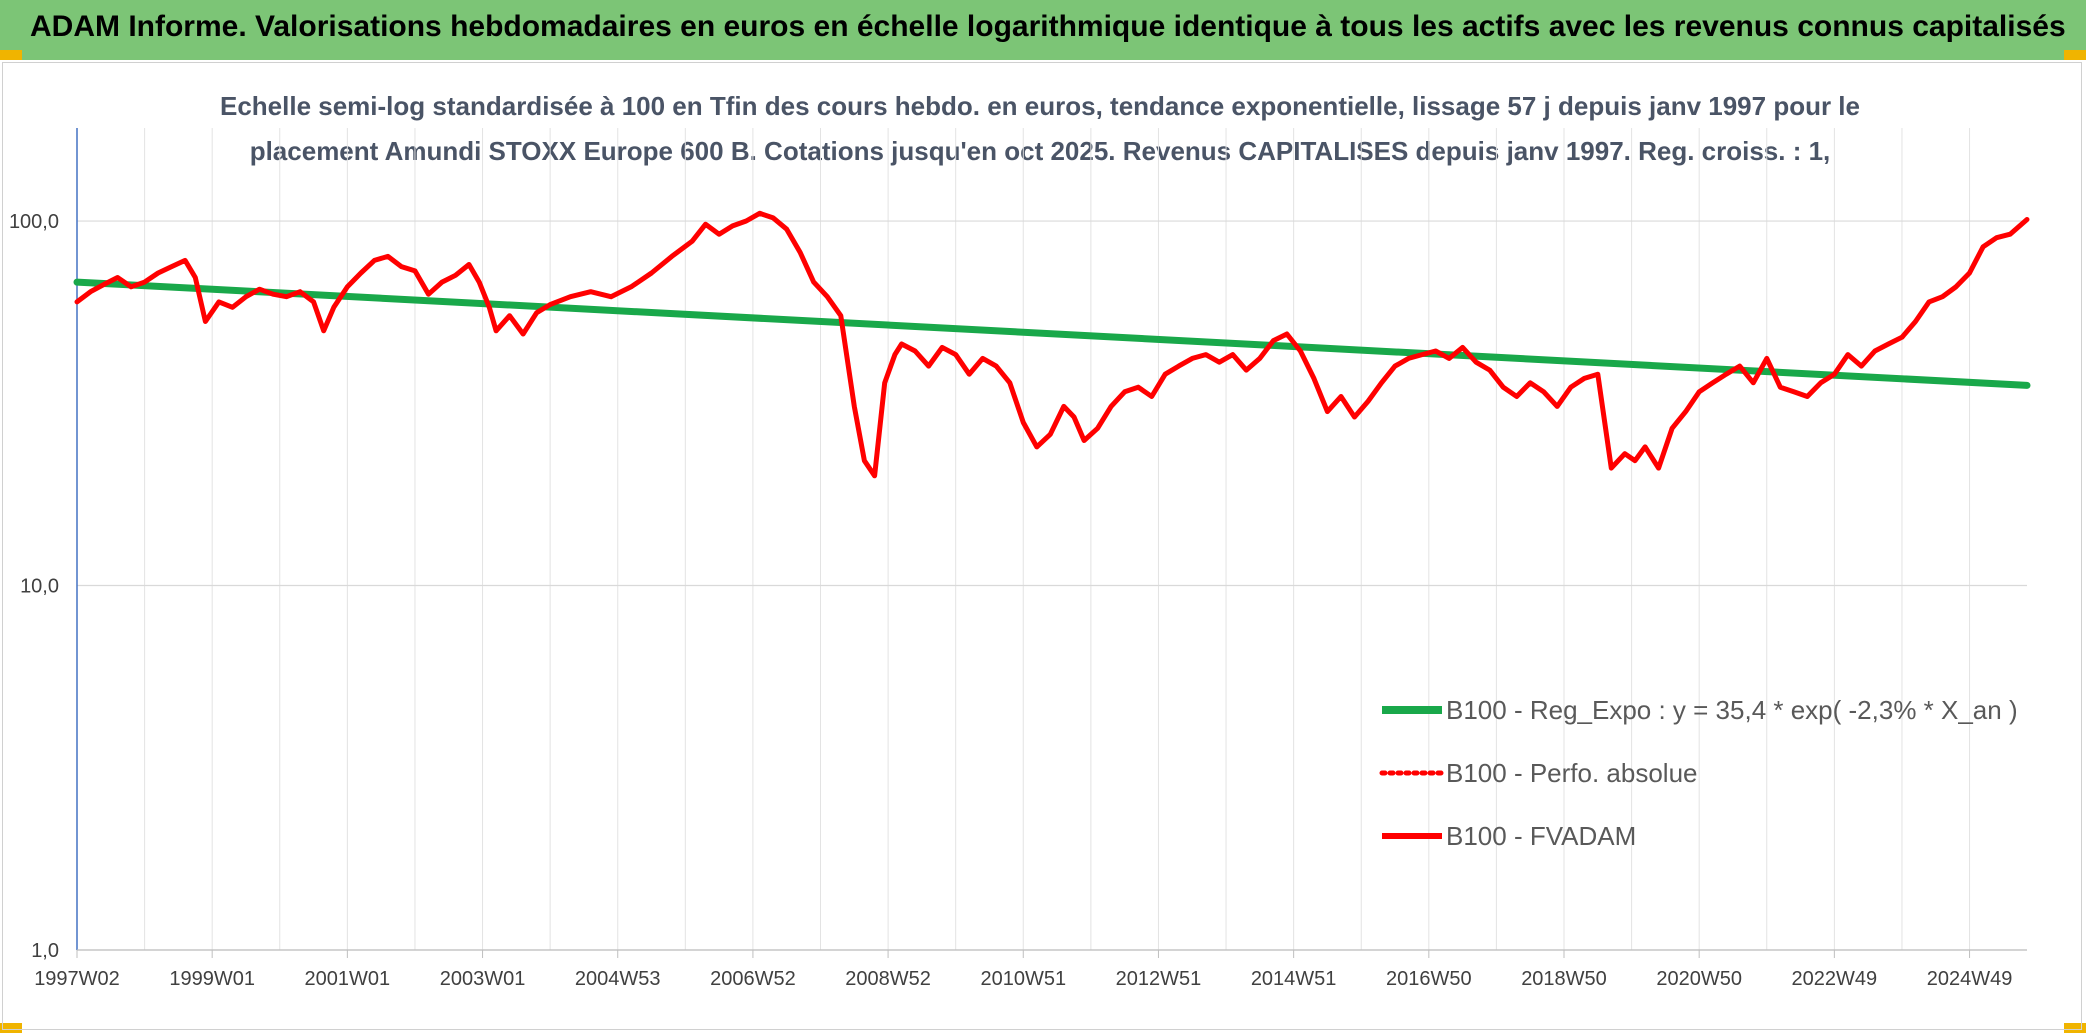 The height and width of the screenshot is (1033, 2086). I want to click on x-tick-label: 2016W50, so click(1429, 979).